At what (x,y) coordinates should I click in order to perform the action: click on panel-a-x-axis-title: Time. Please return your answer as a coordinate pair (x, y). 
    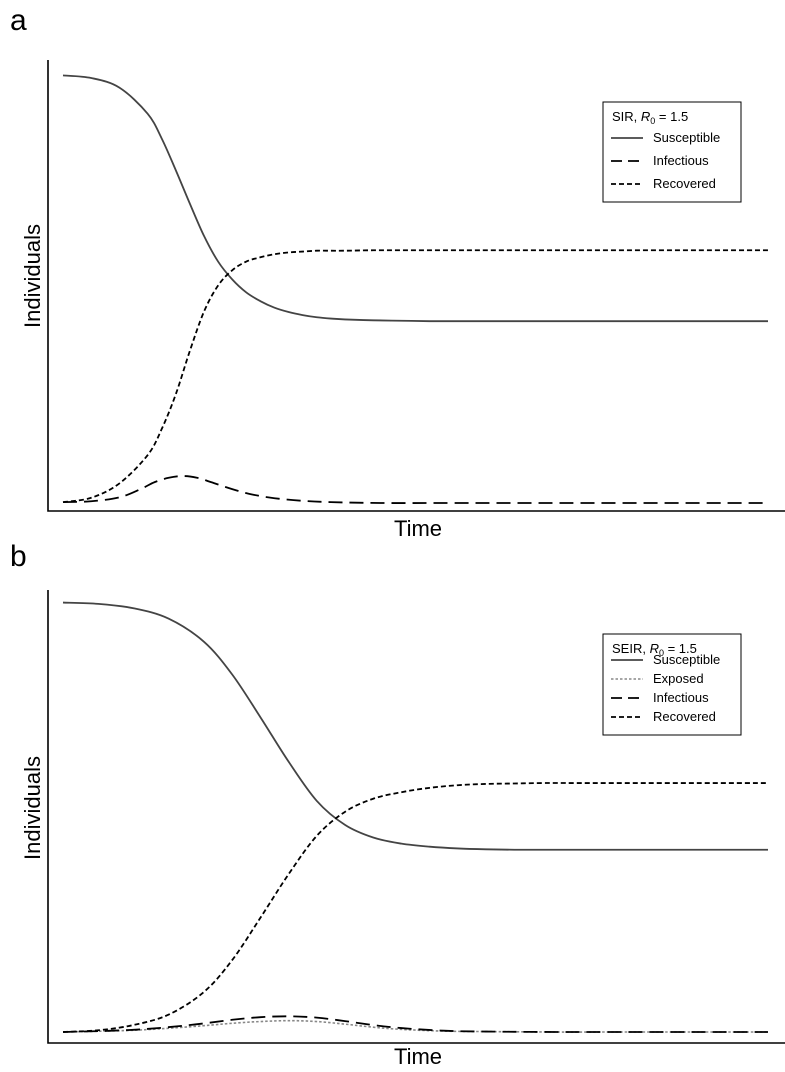
    Looking at the image, I should click on (418, 528).